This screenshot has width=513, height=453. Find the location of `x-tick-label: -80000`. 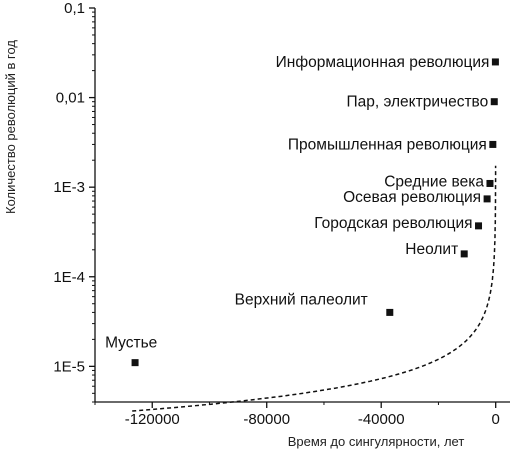

x-tick-label: -80000 is located at coordinates (266, 419).